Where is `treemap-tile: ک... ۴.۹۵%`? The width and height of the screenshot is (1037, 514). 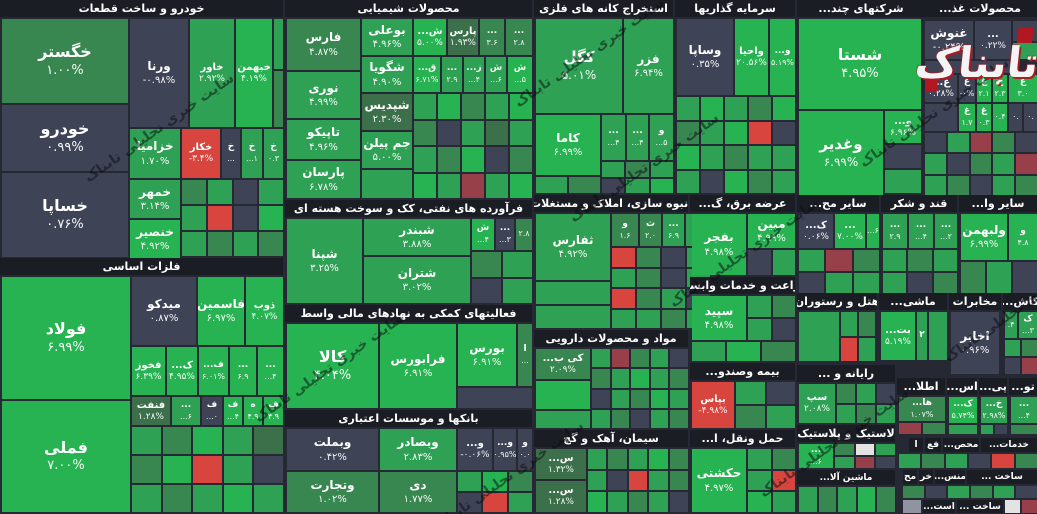 treemap-tile: ک... ۴.۹۵% is located at coordinates (182, 371).